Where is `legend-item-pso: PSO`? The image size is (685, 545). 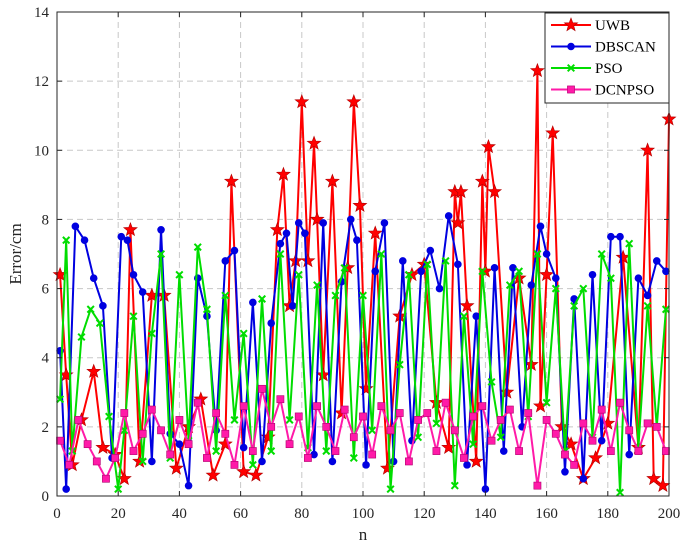 legend-item-pso: PSO is located at coordinates (587, 69).